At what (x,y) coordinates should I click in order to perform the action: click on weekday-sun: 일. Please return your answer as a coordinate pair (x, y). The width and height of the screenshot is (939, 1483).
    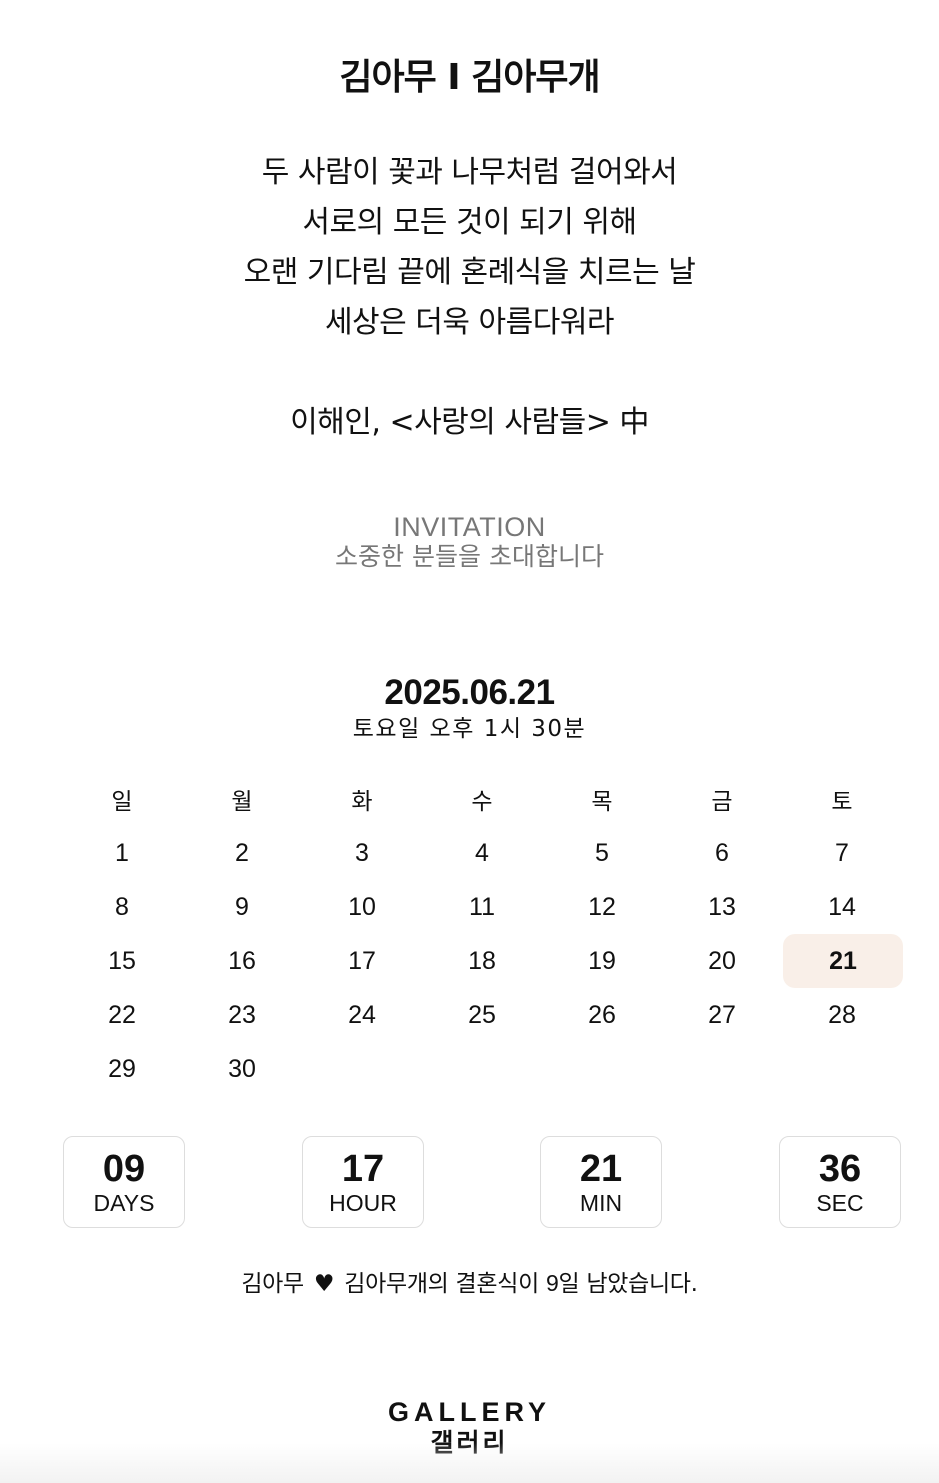
    Looking at the image, I should click on (122, 802).